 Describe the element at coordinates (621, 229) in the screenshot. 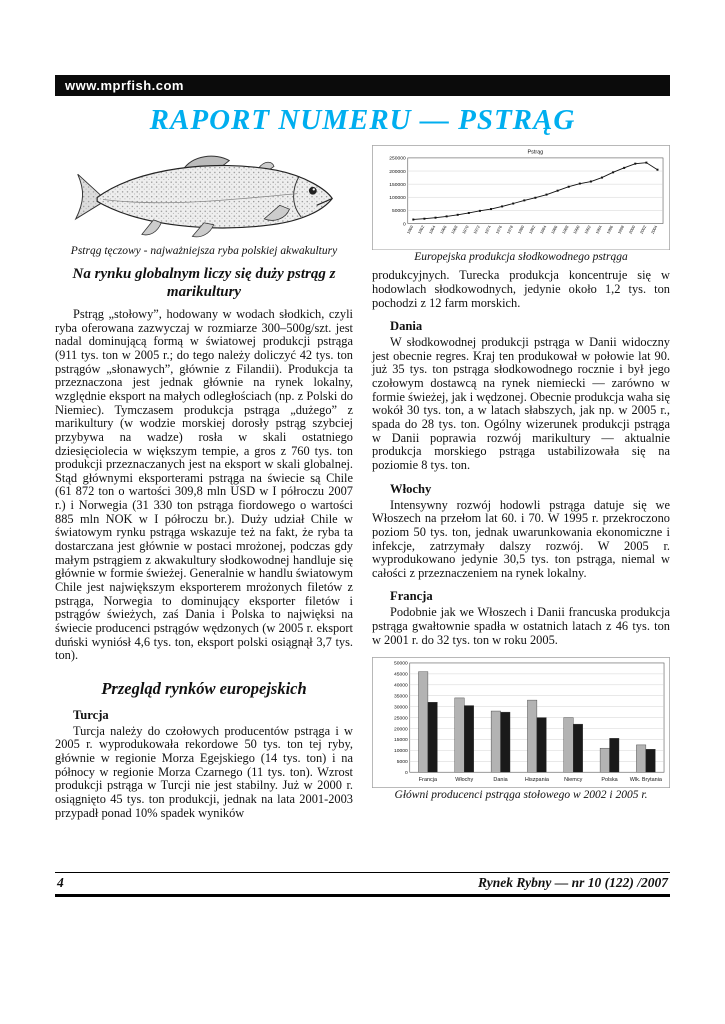

I see `svg-text: 1998` at that location.